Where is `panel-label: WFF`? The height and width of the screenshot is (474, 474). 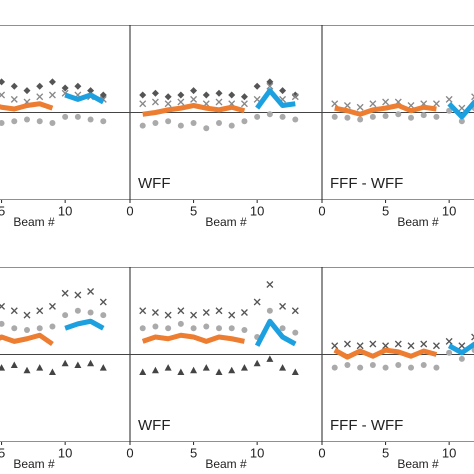 panel-label: WFF is located at coordinates (154, 183).